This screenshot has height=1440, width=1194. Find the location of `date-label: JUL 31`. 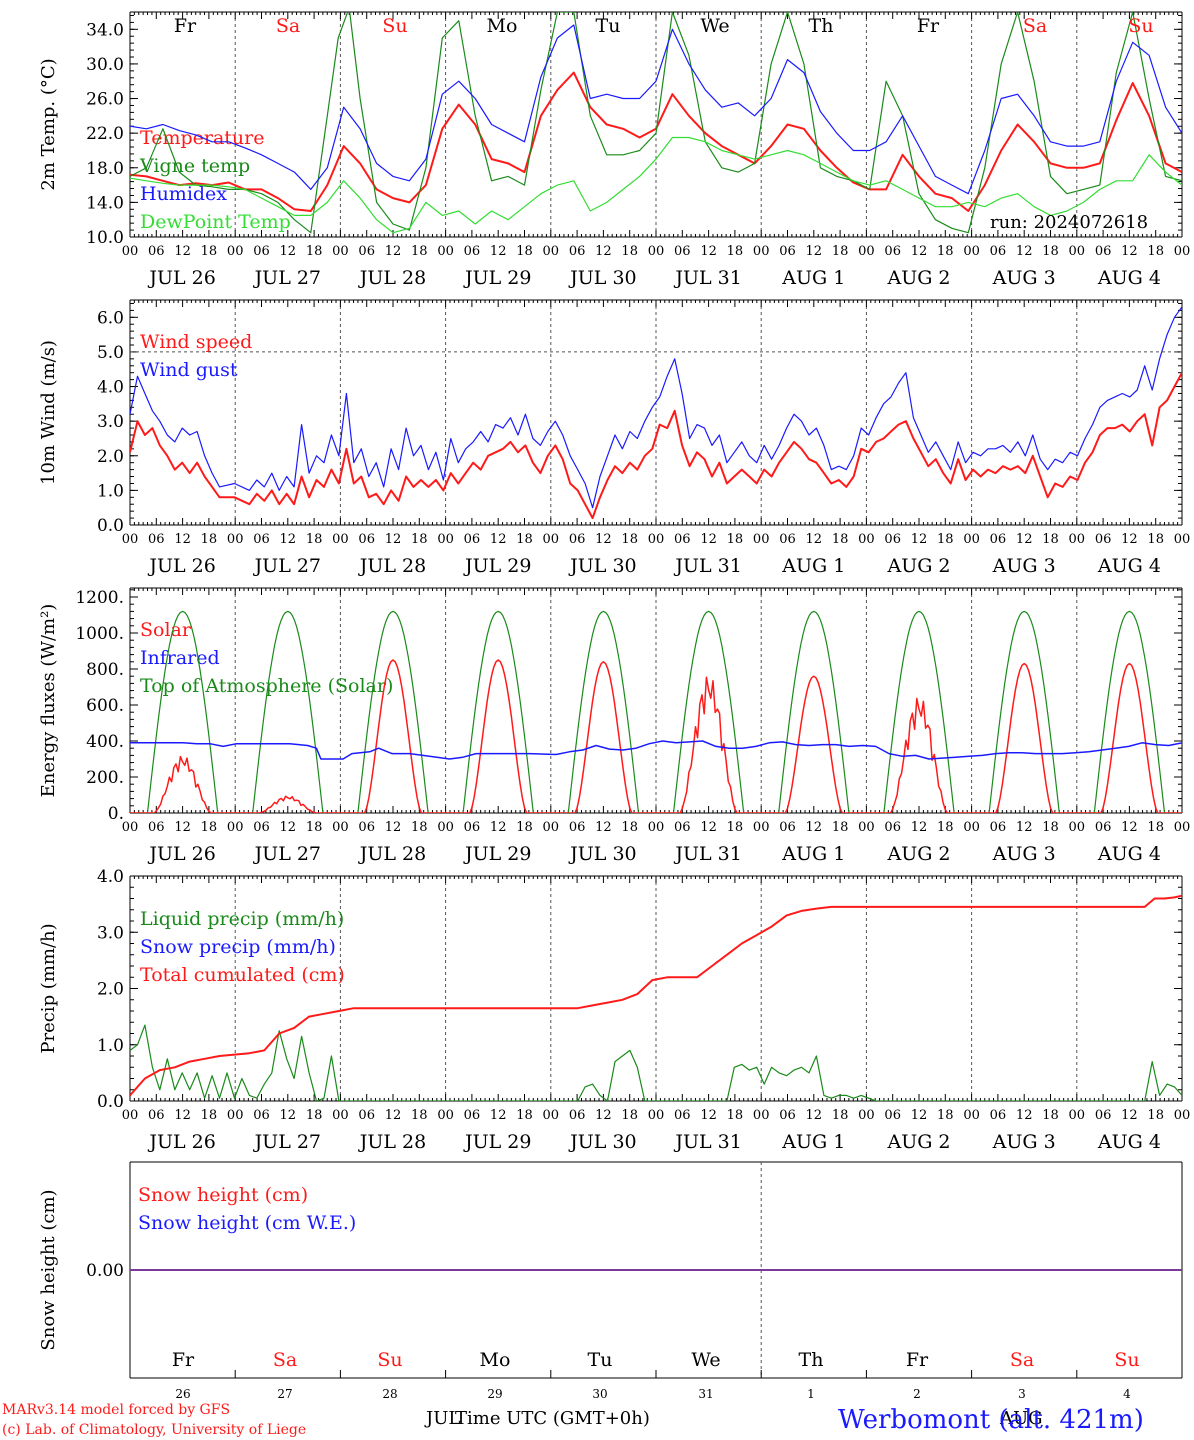

date-label: JUL 31 is located at coordinates (707, 854).